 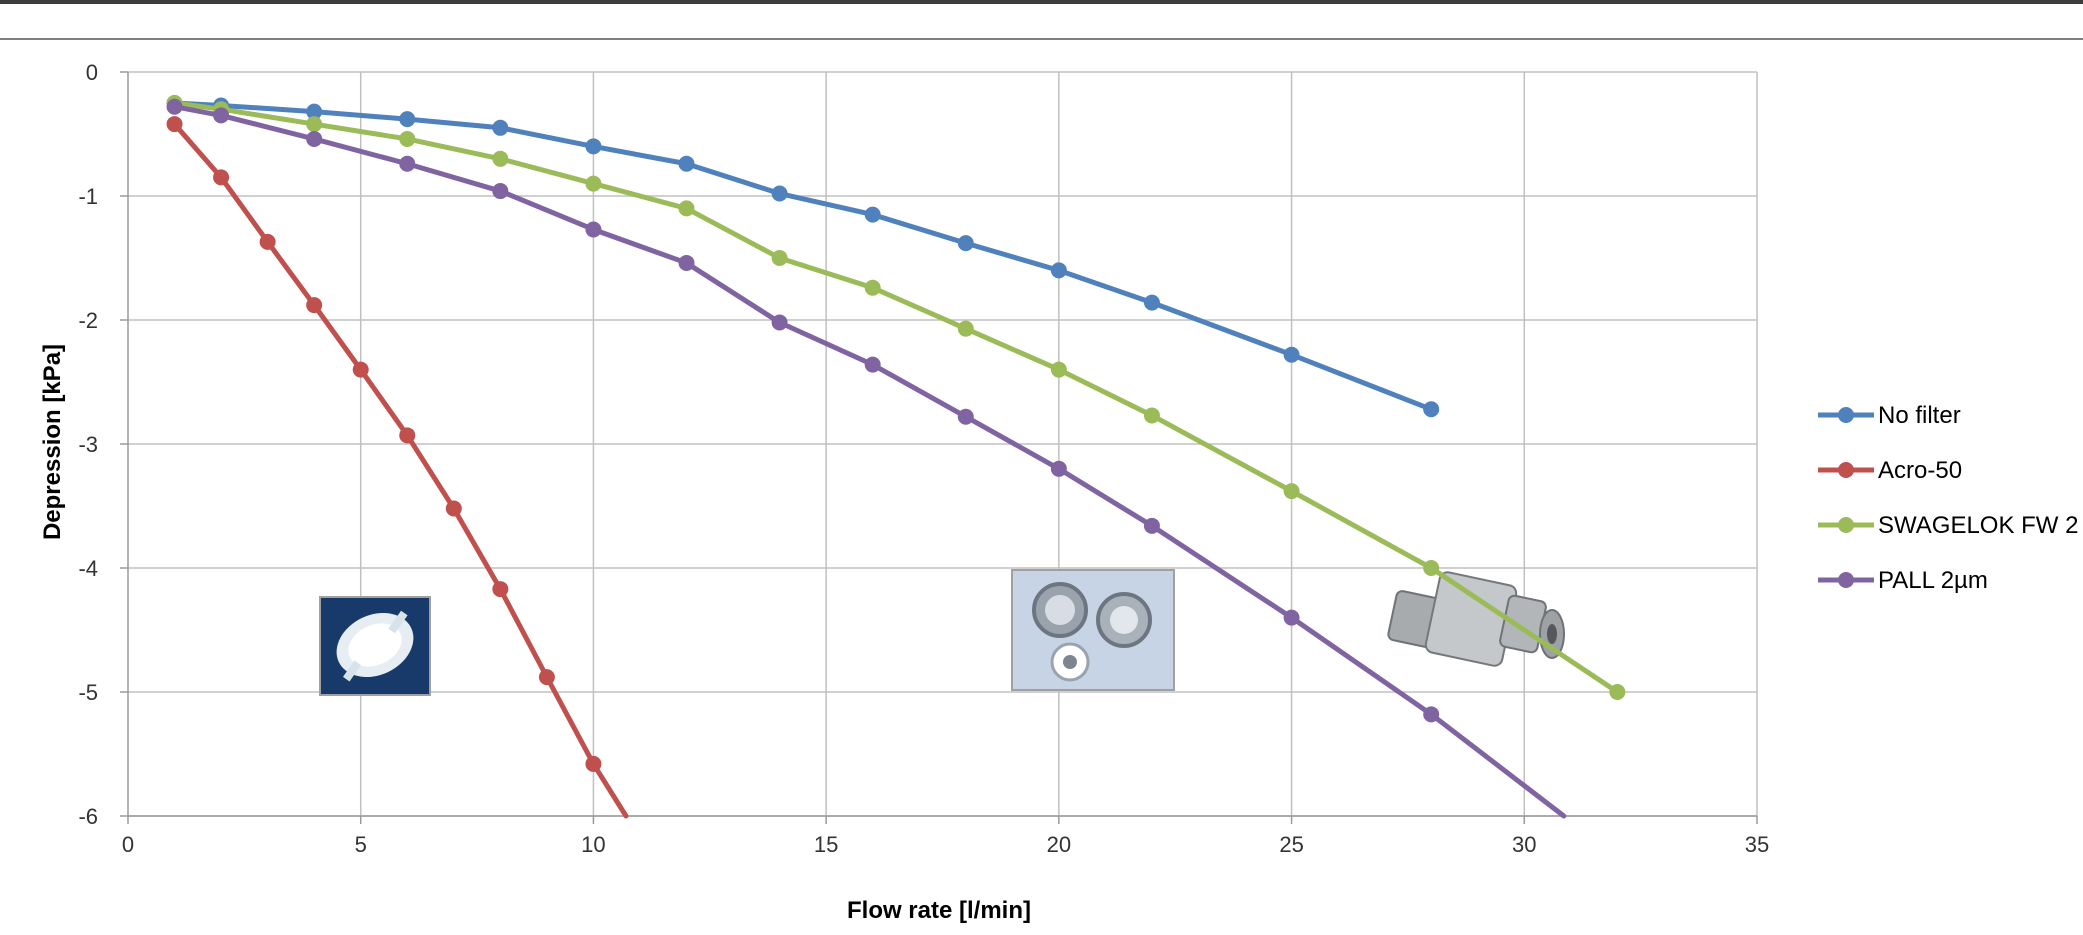 What do you see at coordinates (1093, 630) in the screenshot?
I see `filter-disc-photo` at bounding box center [1093, 630].